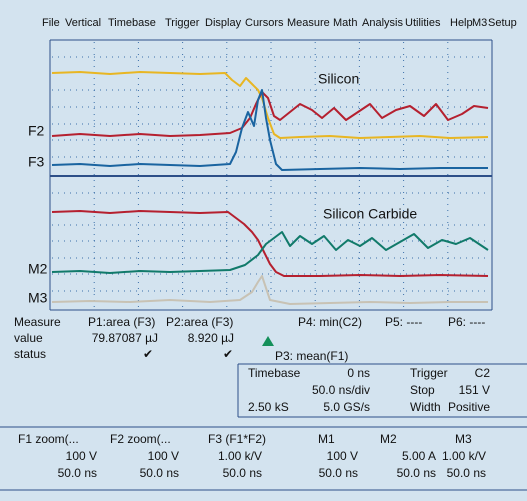 The image size is (527, 501). Describe the element at coordinates (83, 23) in the screenshot. I see `menu-item: Vertical` at that location.